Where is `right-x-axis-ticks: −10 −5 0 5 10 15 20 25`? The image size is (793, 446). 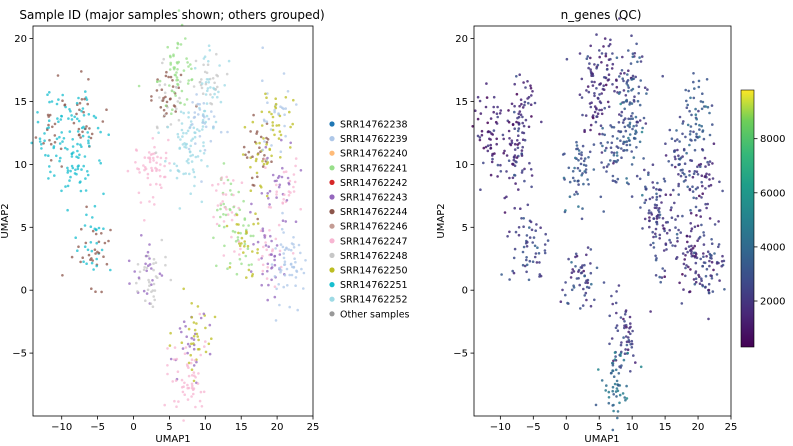 right-x-axis-ticks: −10 −5 0 5 10 15 20 25 is located at coordinates (613, 424).